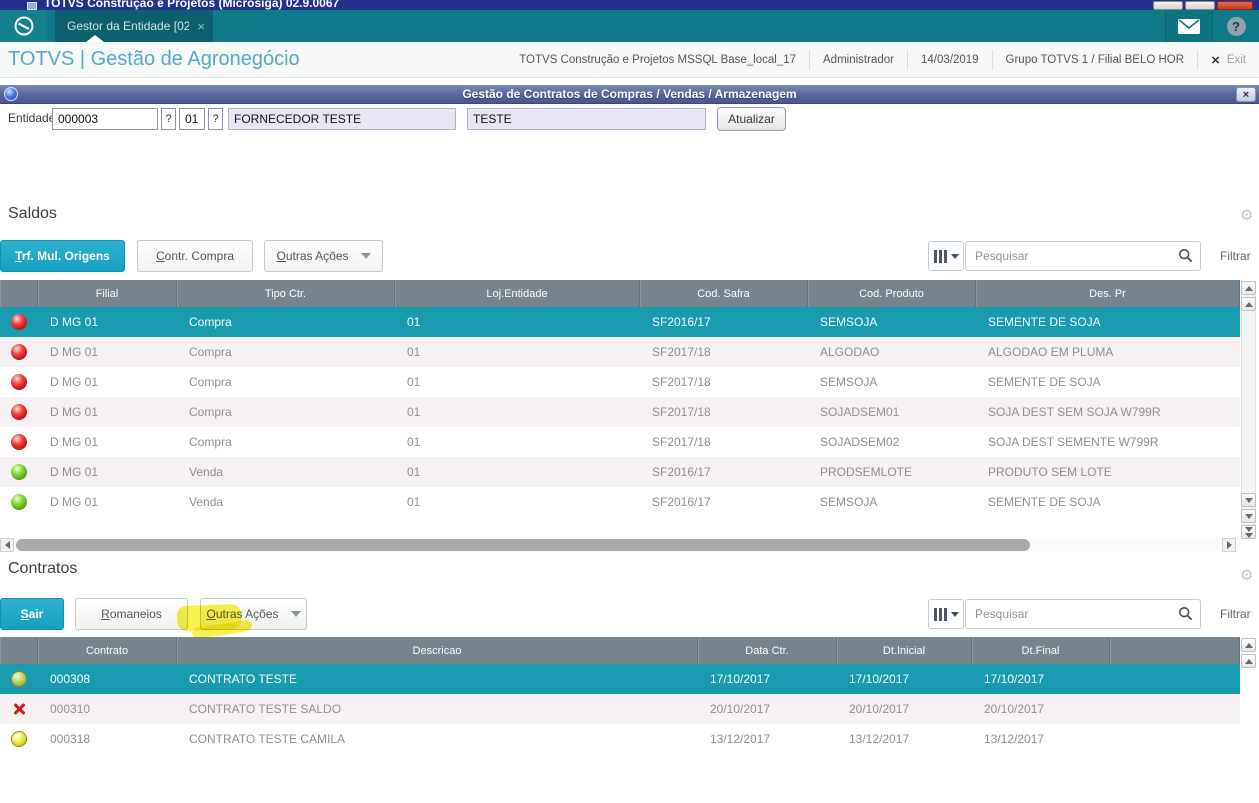  I want to click on contratos-column-selector-button, so click(946, 614).